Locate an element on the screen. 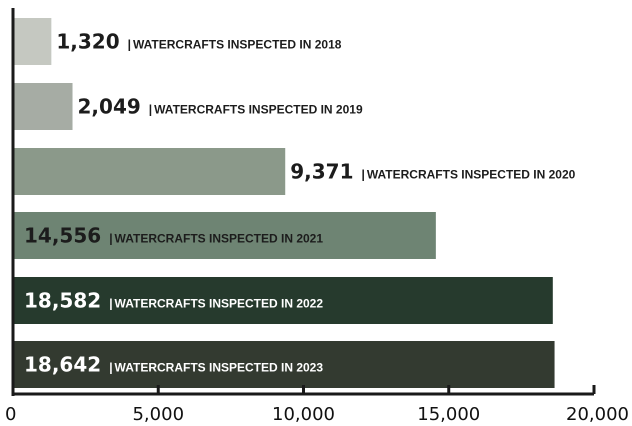 The height and width of the screenshot is (426, 632). x-tick-label: 15,000 is located at coordinates (448, 414).